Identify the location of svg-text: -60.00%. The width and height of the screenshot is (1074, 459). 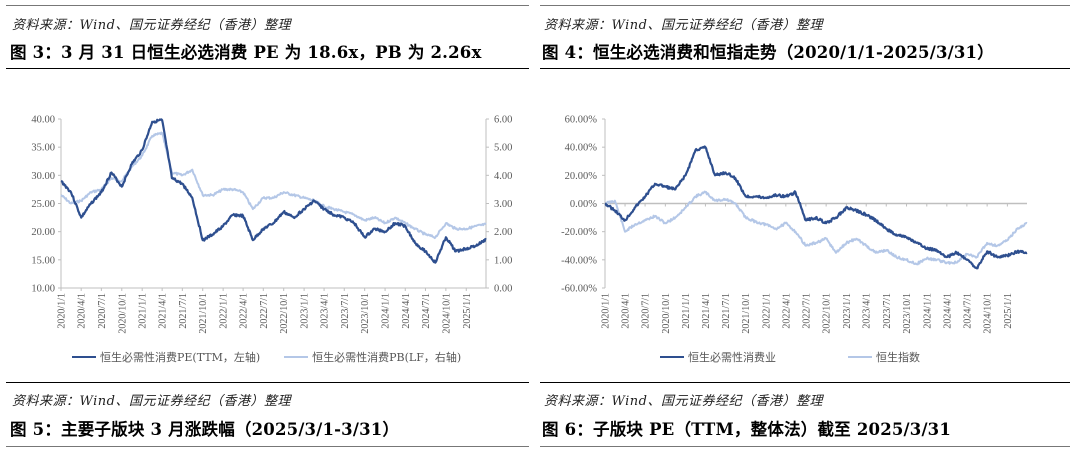
(579, 289).